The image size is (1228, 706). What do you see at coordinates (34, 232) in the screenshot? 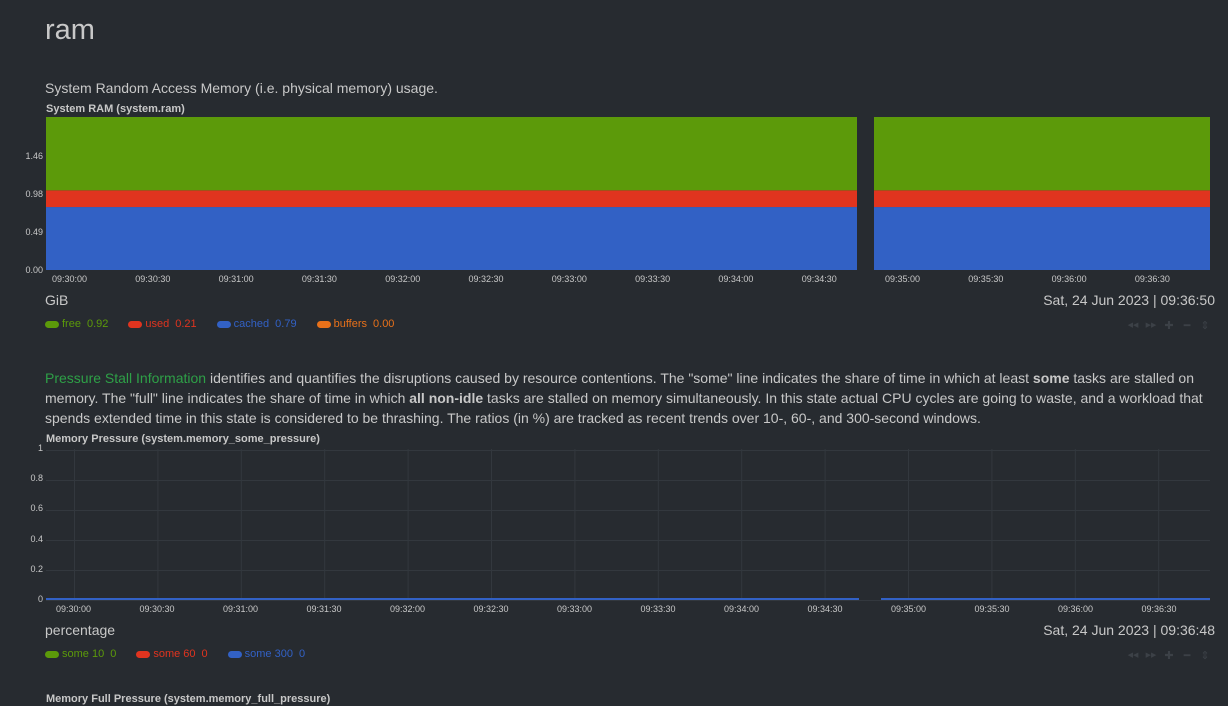
I see `y-tick-label: 0.49` at bounding box center [34, 232].